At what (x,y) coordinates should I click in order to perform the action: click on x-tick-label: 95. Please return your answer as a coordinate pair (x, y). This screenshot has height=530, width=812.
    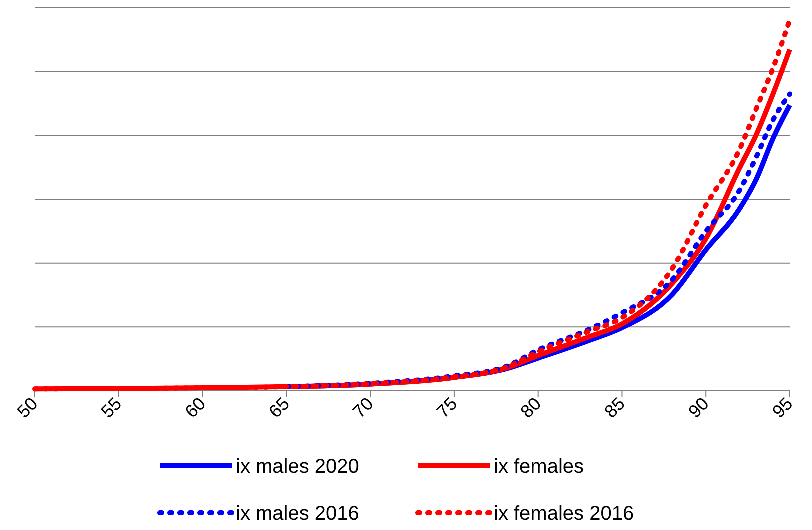
    Looking at the image, I should click on (782, 408).